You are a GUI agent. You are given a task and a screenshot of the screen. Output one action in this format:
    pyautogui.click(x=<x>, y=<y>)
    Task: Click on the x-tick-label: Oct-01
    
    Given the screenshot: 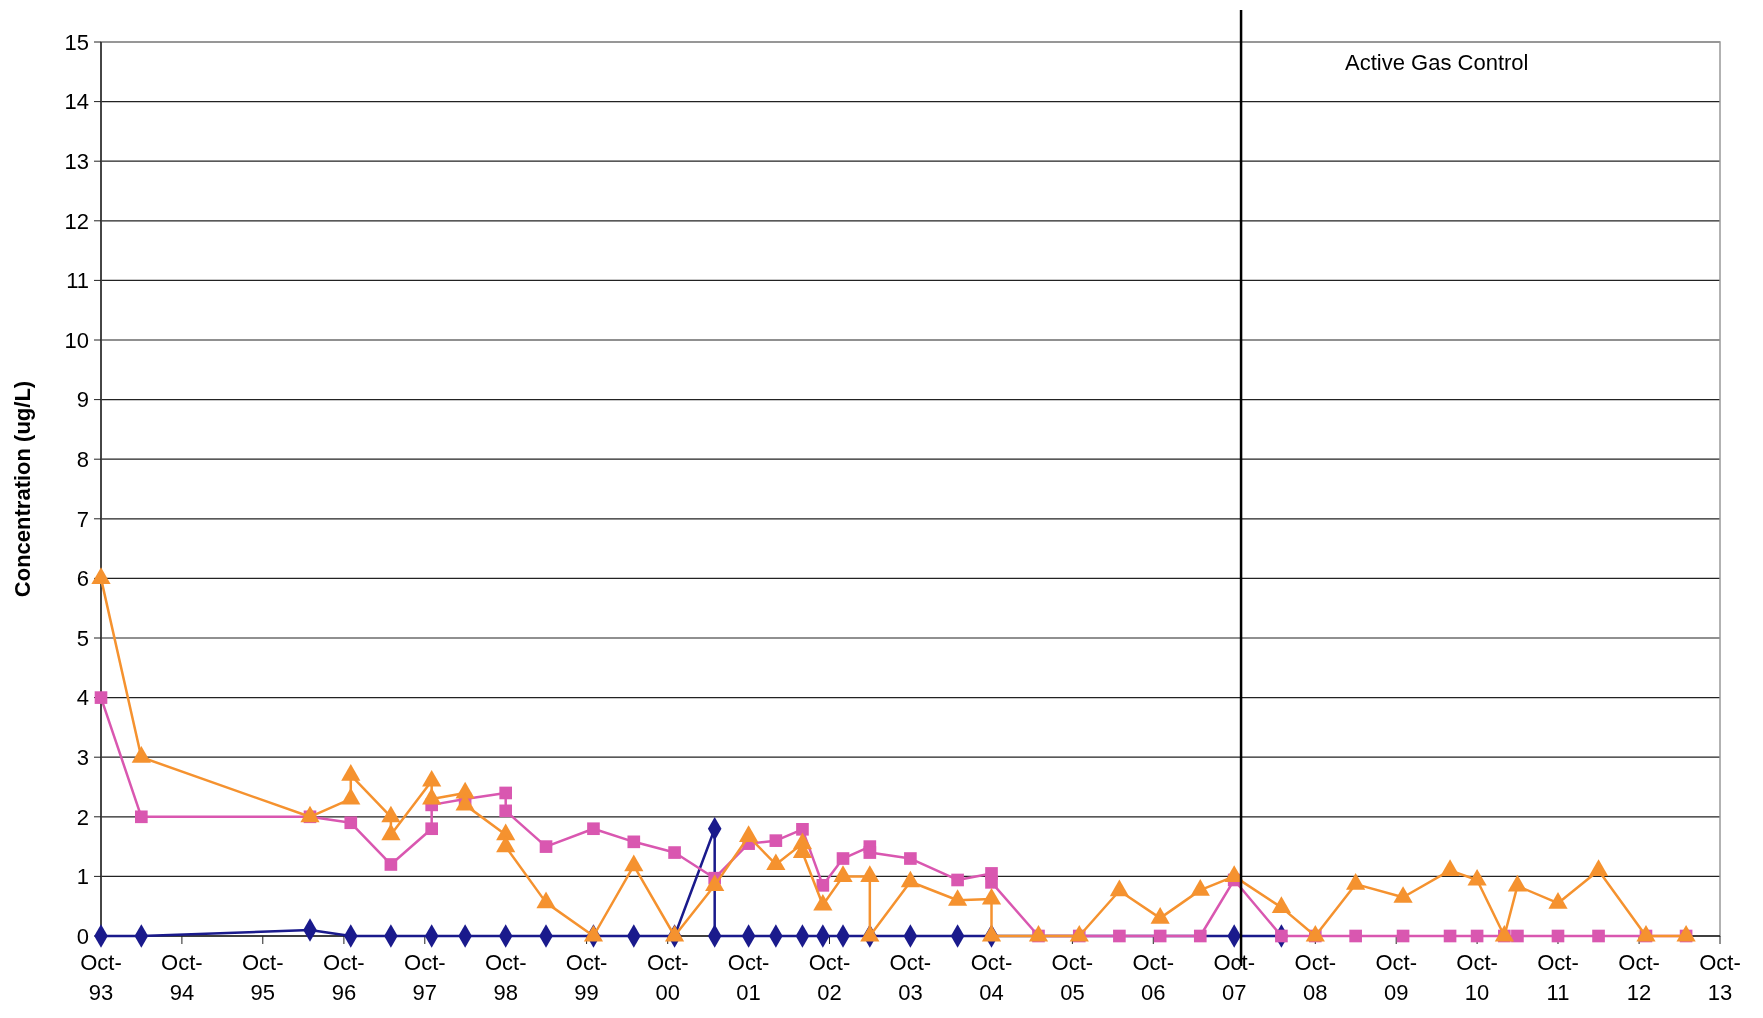 What is the action you would take?
    pyautogui.click(x=748, y=977)
    